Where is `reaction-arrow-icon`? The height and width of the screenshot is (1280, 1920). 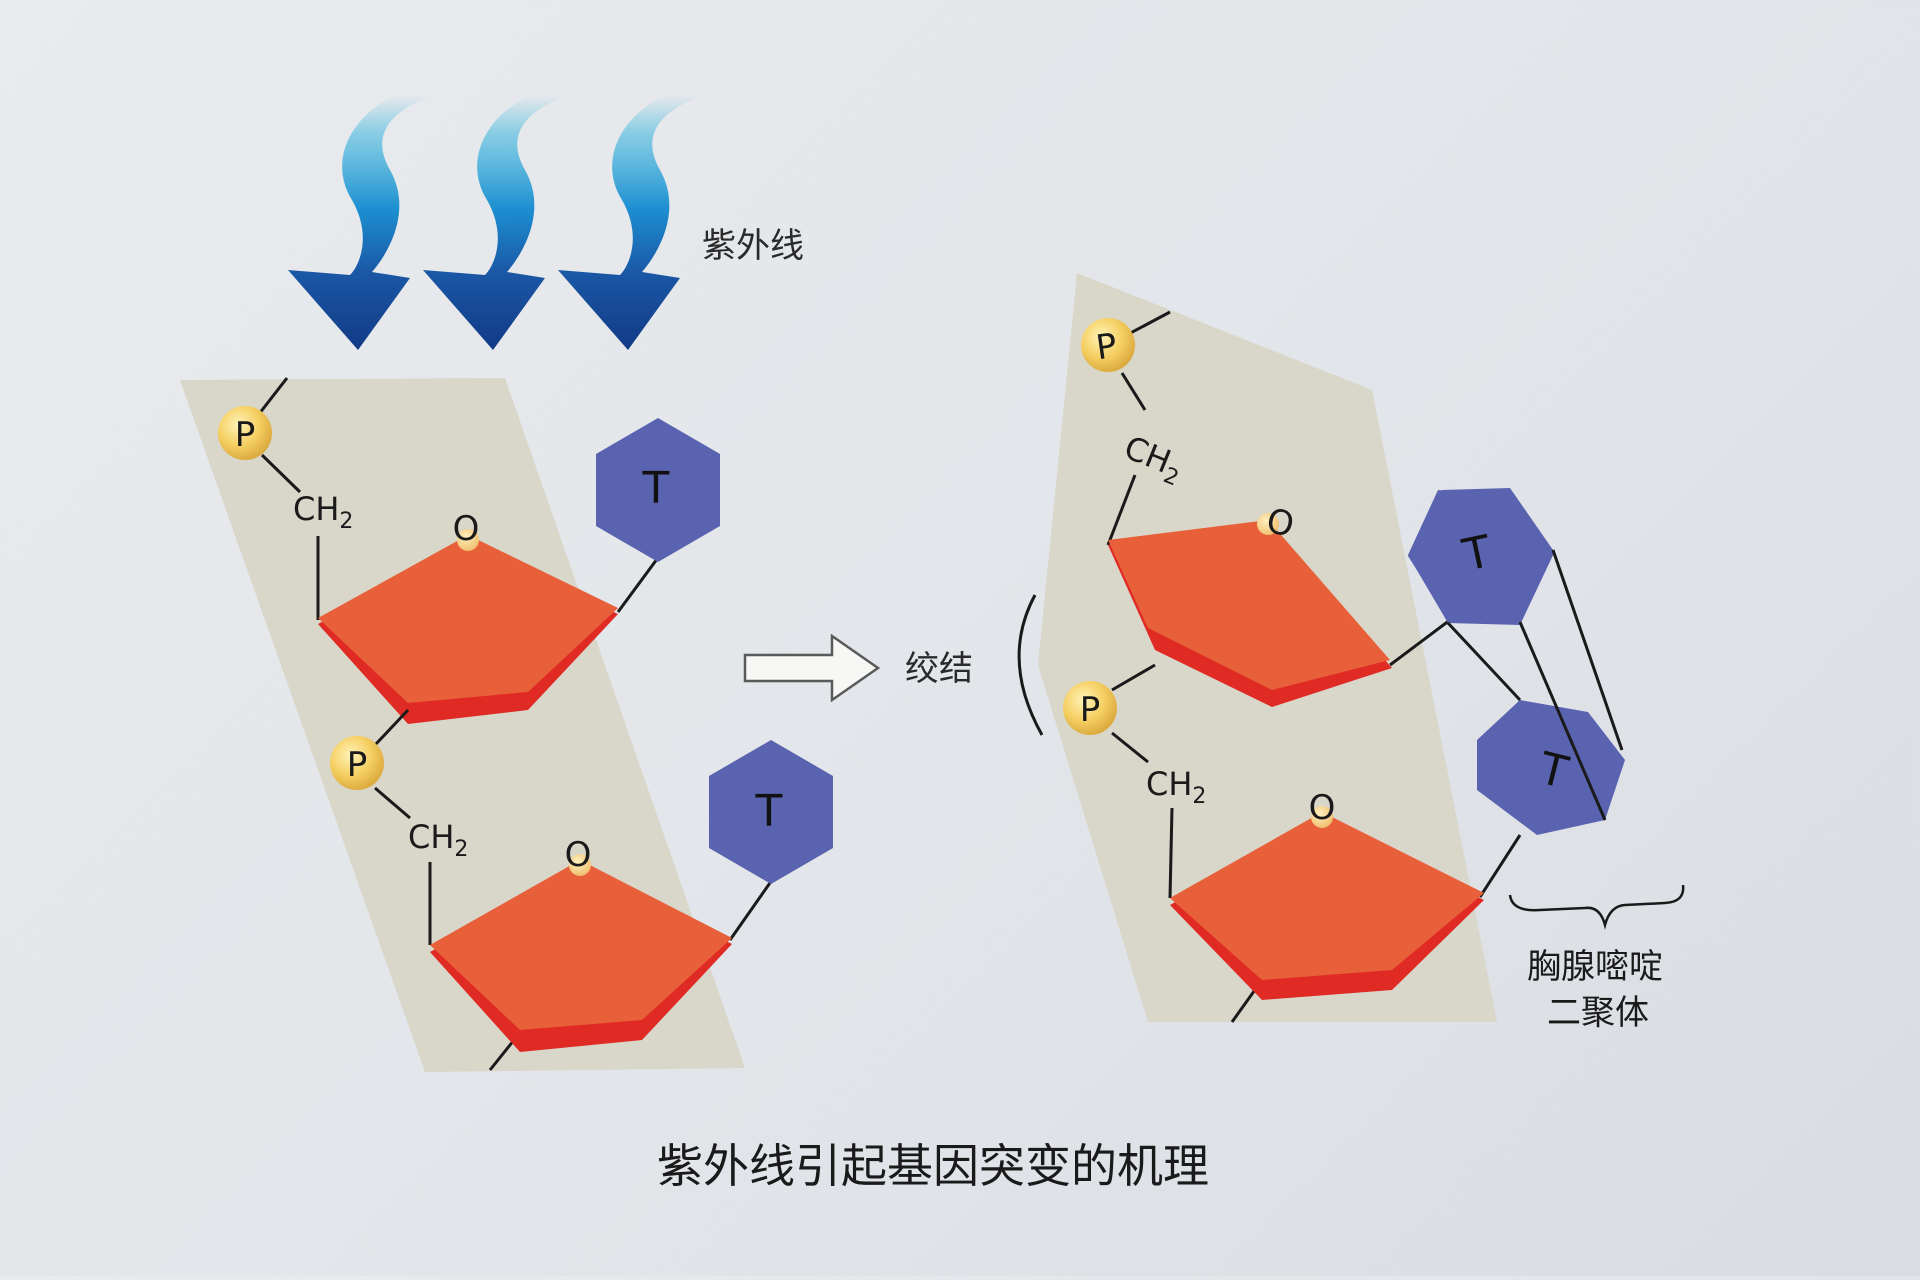 reaction-arrow-icon is located at coordinates (812, 668).